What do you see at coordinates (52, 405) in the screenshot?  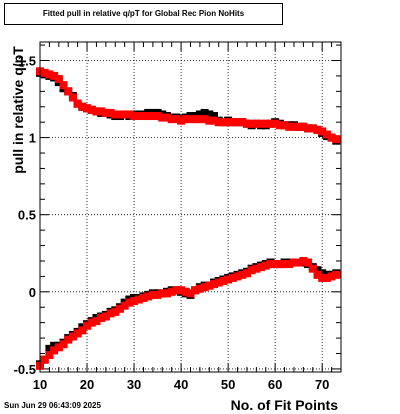 I see `timestamp: Sun Jun 29 06:43:09 2025` at bounding box center [52, 405].